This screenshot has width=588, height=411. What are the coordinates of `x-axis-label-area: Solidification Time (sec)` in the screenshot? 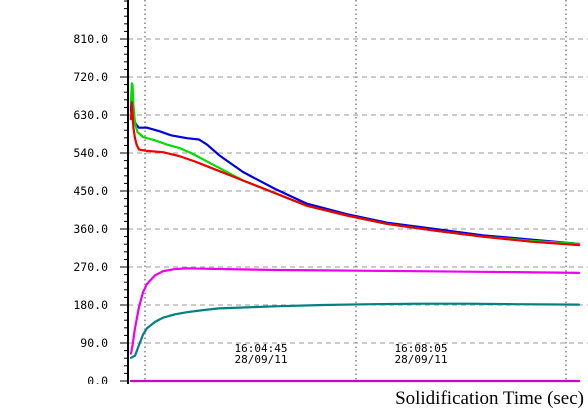 It's located at (489, 398).